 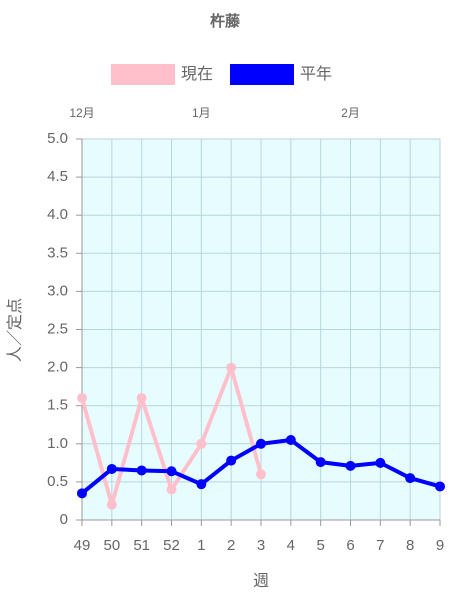 I want to click on y-tick-label: 3.0, so click(x=57, y=290).